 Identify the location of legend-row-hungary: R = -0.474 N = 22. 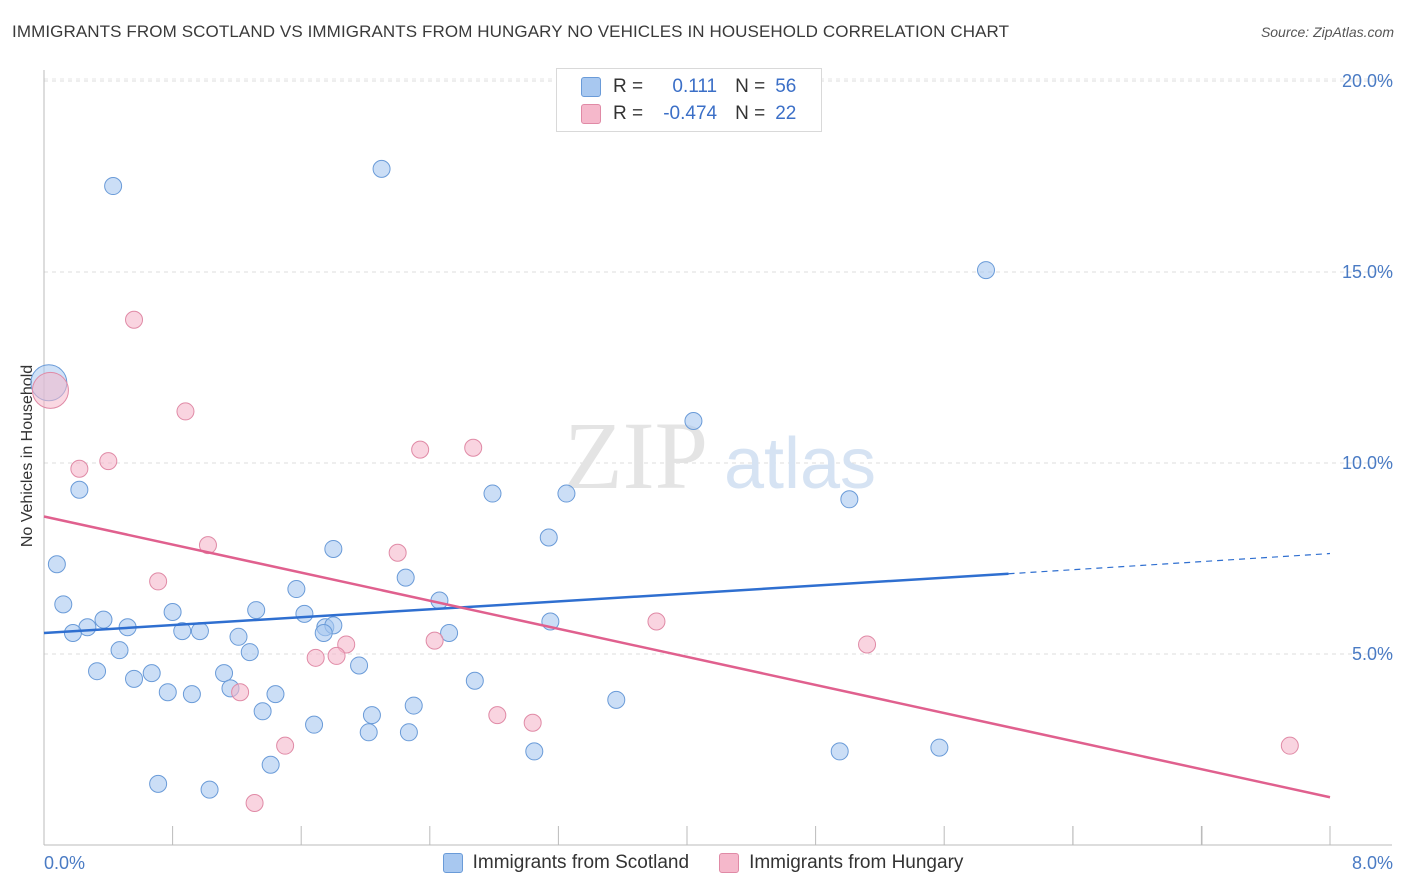
(688, 114).